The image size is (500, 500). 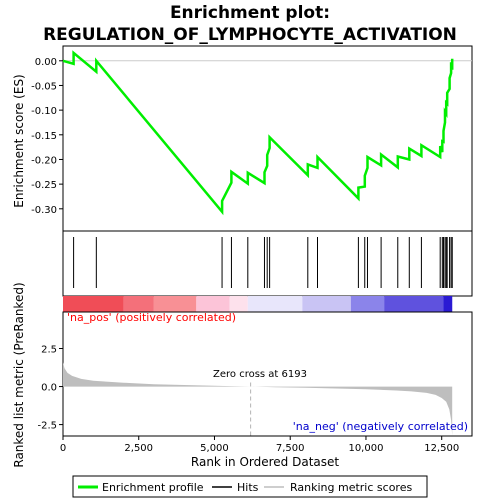 I want to click on es-y-tick-label: -0.25, so click(x=44, y=185).